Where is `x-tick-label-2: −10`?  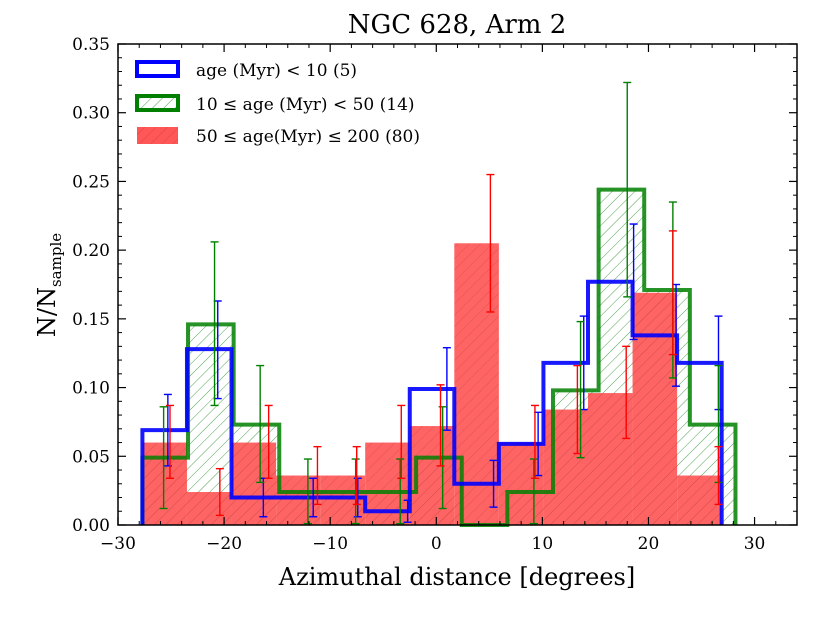 x-tick-label-2: −10 is located at coordinates (330, 544).